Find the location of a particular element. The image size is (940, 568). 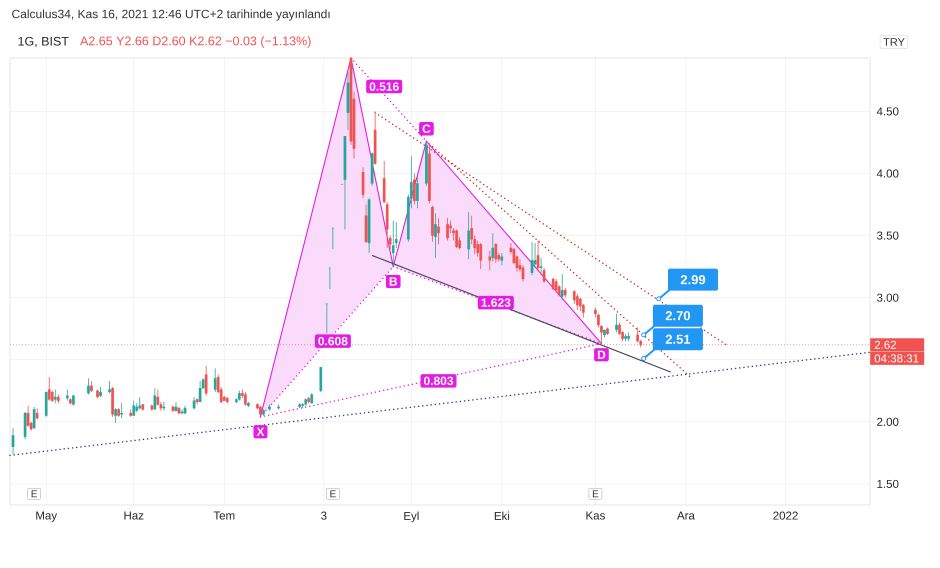

x-tick-label: Tem is located at coordinates (224, 516).